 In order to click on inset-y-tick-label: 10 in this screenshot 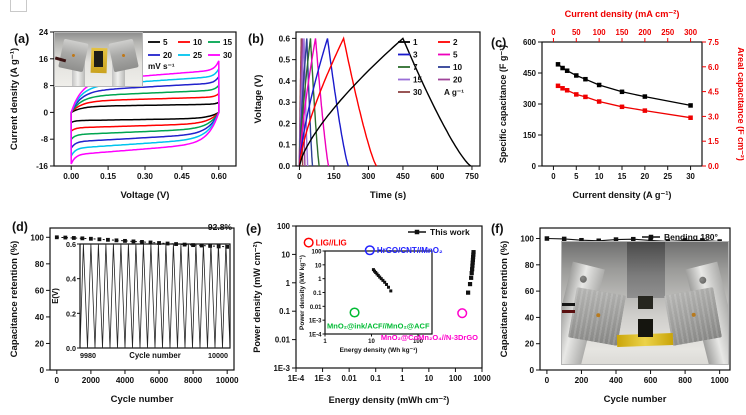, I will do `click(318, 266)`.